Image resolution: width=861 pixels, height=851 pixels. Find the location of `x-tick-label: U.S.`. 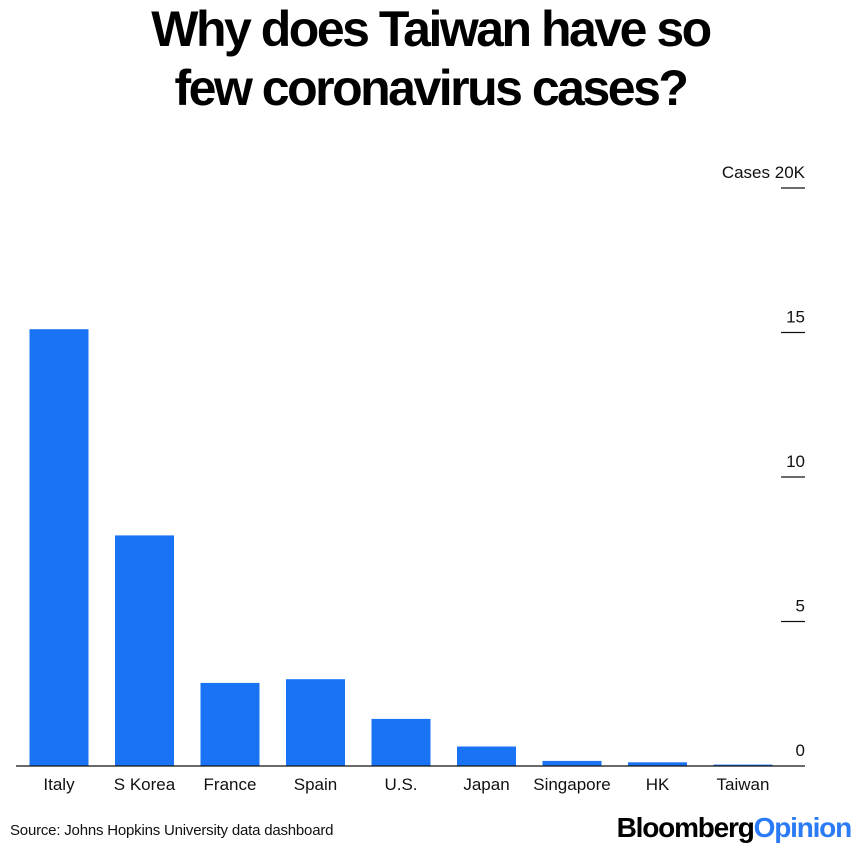

x-tick-label: U.S. is located at coordinates (400, 784).